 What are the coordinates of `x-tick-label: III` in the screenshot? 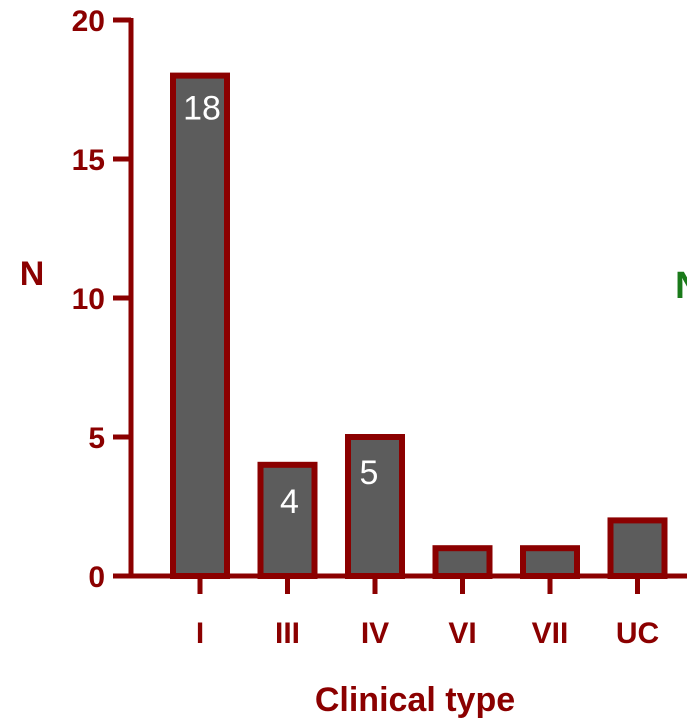 It's located at (287, 633).